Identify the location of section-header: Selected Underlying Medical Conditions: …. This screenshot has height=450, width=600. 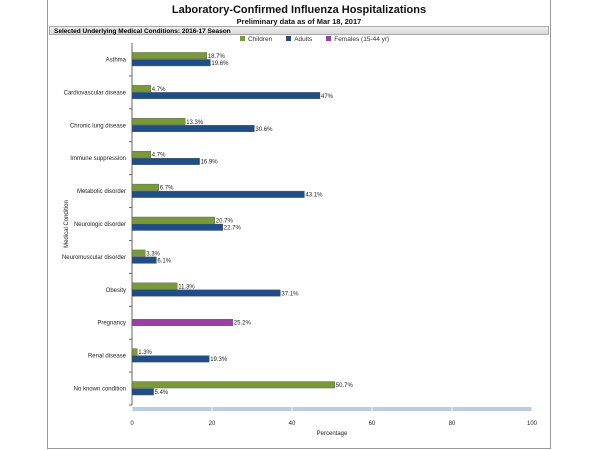
(299, 30).